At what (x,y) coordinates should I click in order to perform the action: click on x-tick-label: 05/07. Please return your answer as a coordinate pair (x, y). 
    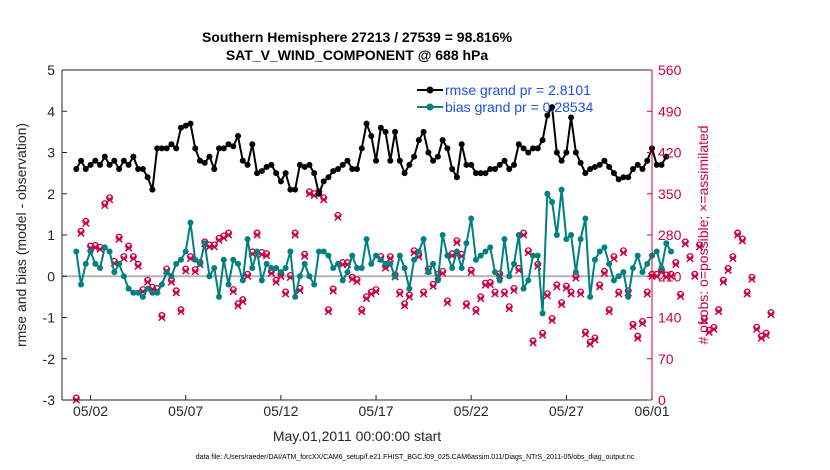
    Looking at the image, I should click on (185, 411).